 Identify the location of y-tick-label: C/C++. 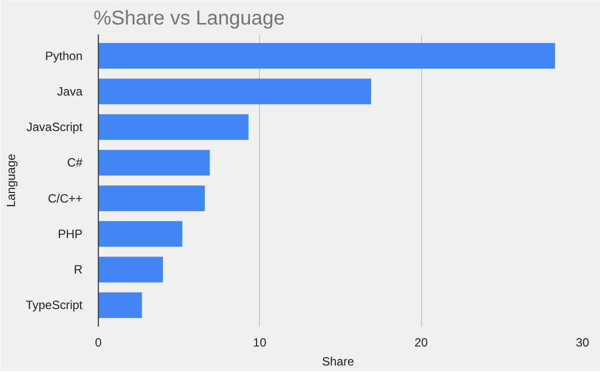
(65, 198).